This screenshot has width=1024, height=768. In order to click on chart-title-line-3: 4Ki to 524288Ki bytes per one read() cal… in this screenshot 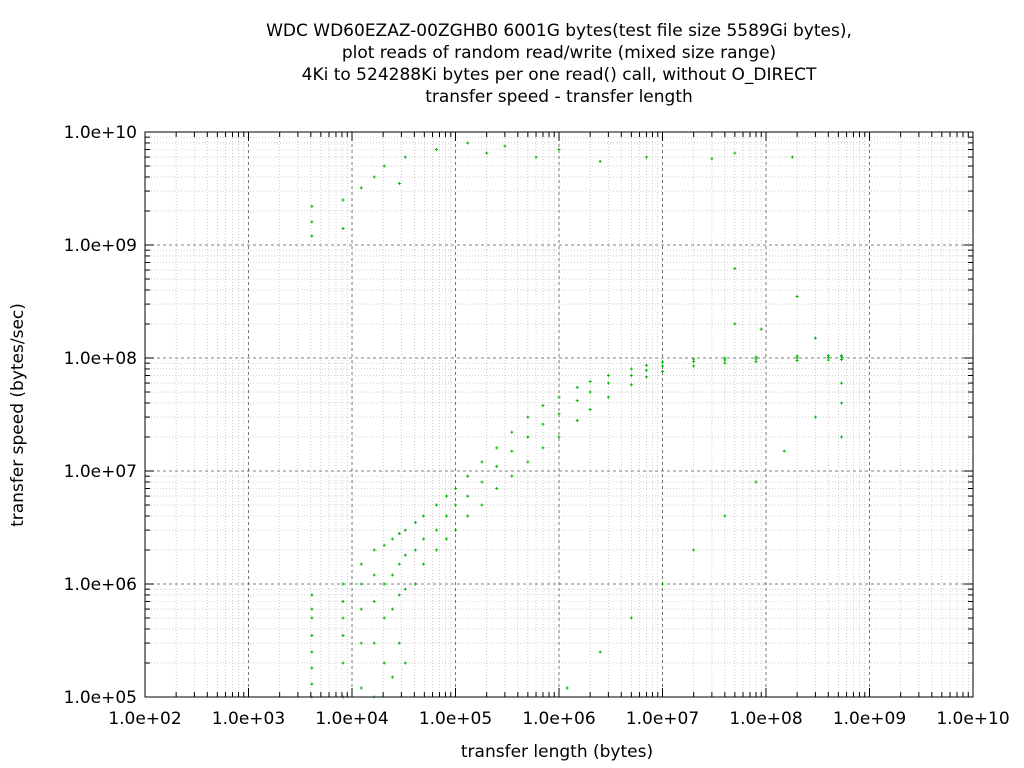, I will do `click(559, 75)`.